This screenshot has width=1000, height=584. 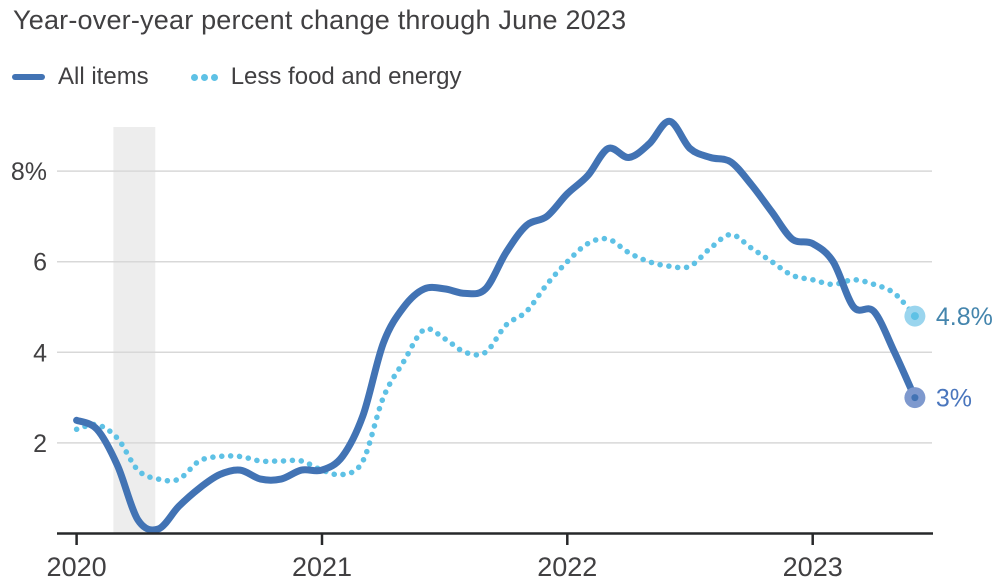 What do you see at coordinates (567, 567) in the screenshot?
I see `x-tick-label-2022: 2022` at bounding box center [567, 567].